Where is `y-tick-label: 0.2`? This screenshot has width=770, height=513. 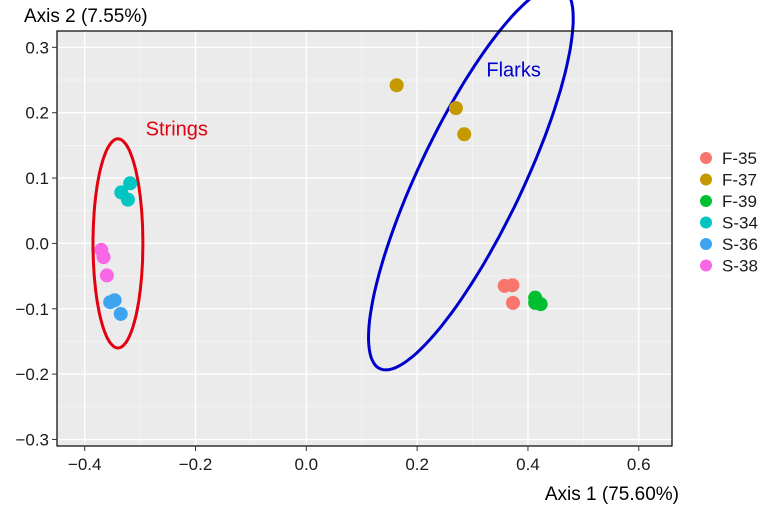
y-tick-label: 0.2 is located at coordinates (37, 113).